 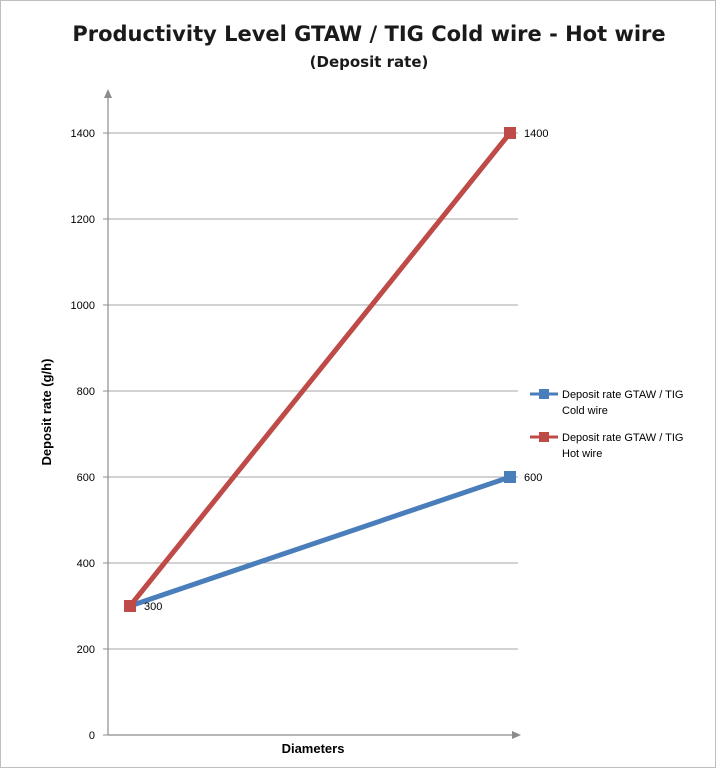 I want to click on chart-subtitle: (Deposit rate), so click(x=369, y=62).